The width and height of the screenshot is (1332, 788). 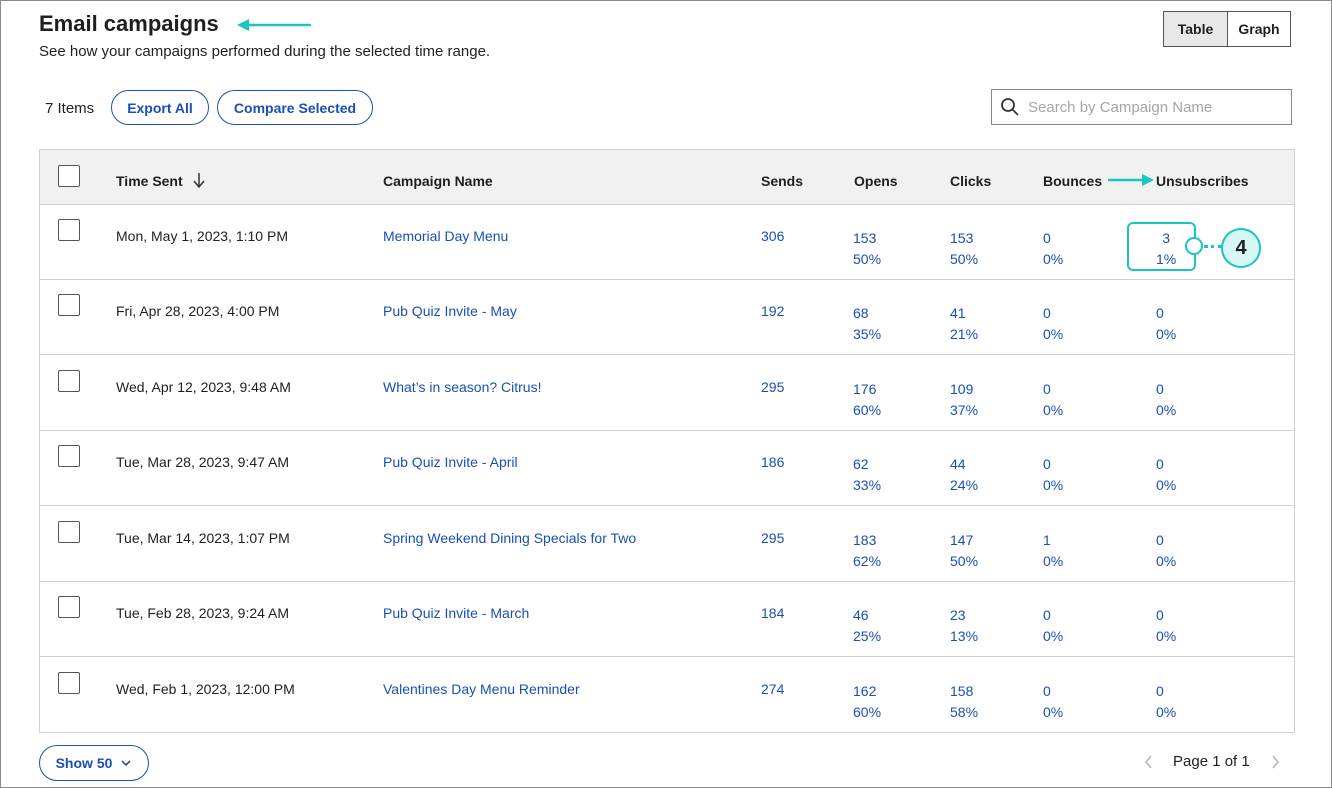 I want to click on campaign-name-link: Valentines Day Menu Reminder, so click(x=481, y=689).